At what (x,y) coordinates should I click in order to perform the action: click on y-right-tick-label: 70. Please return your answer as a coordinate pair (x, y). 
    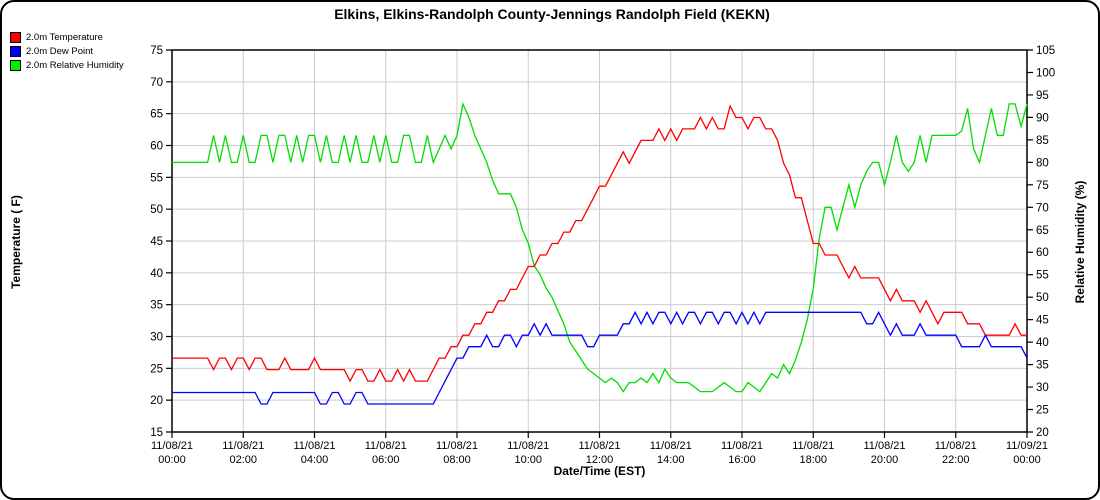
    Looking at the image, I should click on (1042, 208).